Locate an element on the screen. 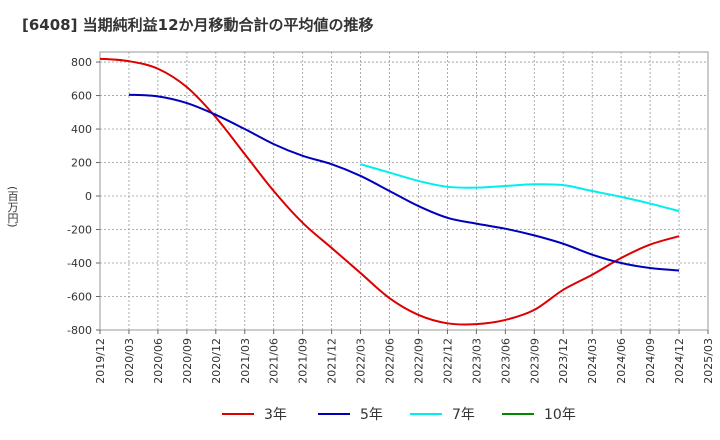 This screenshot has height=440, width=720. x-tick-label: 2021/06 is located at coordinates (274, 361).